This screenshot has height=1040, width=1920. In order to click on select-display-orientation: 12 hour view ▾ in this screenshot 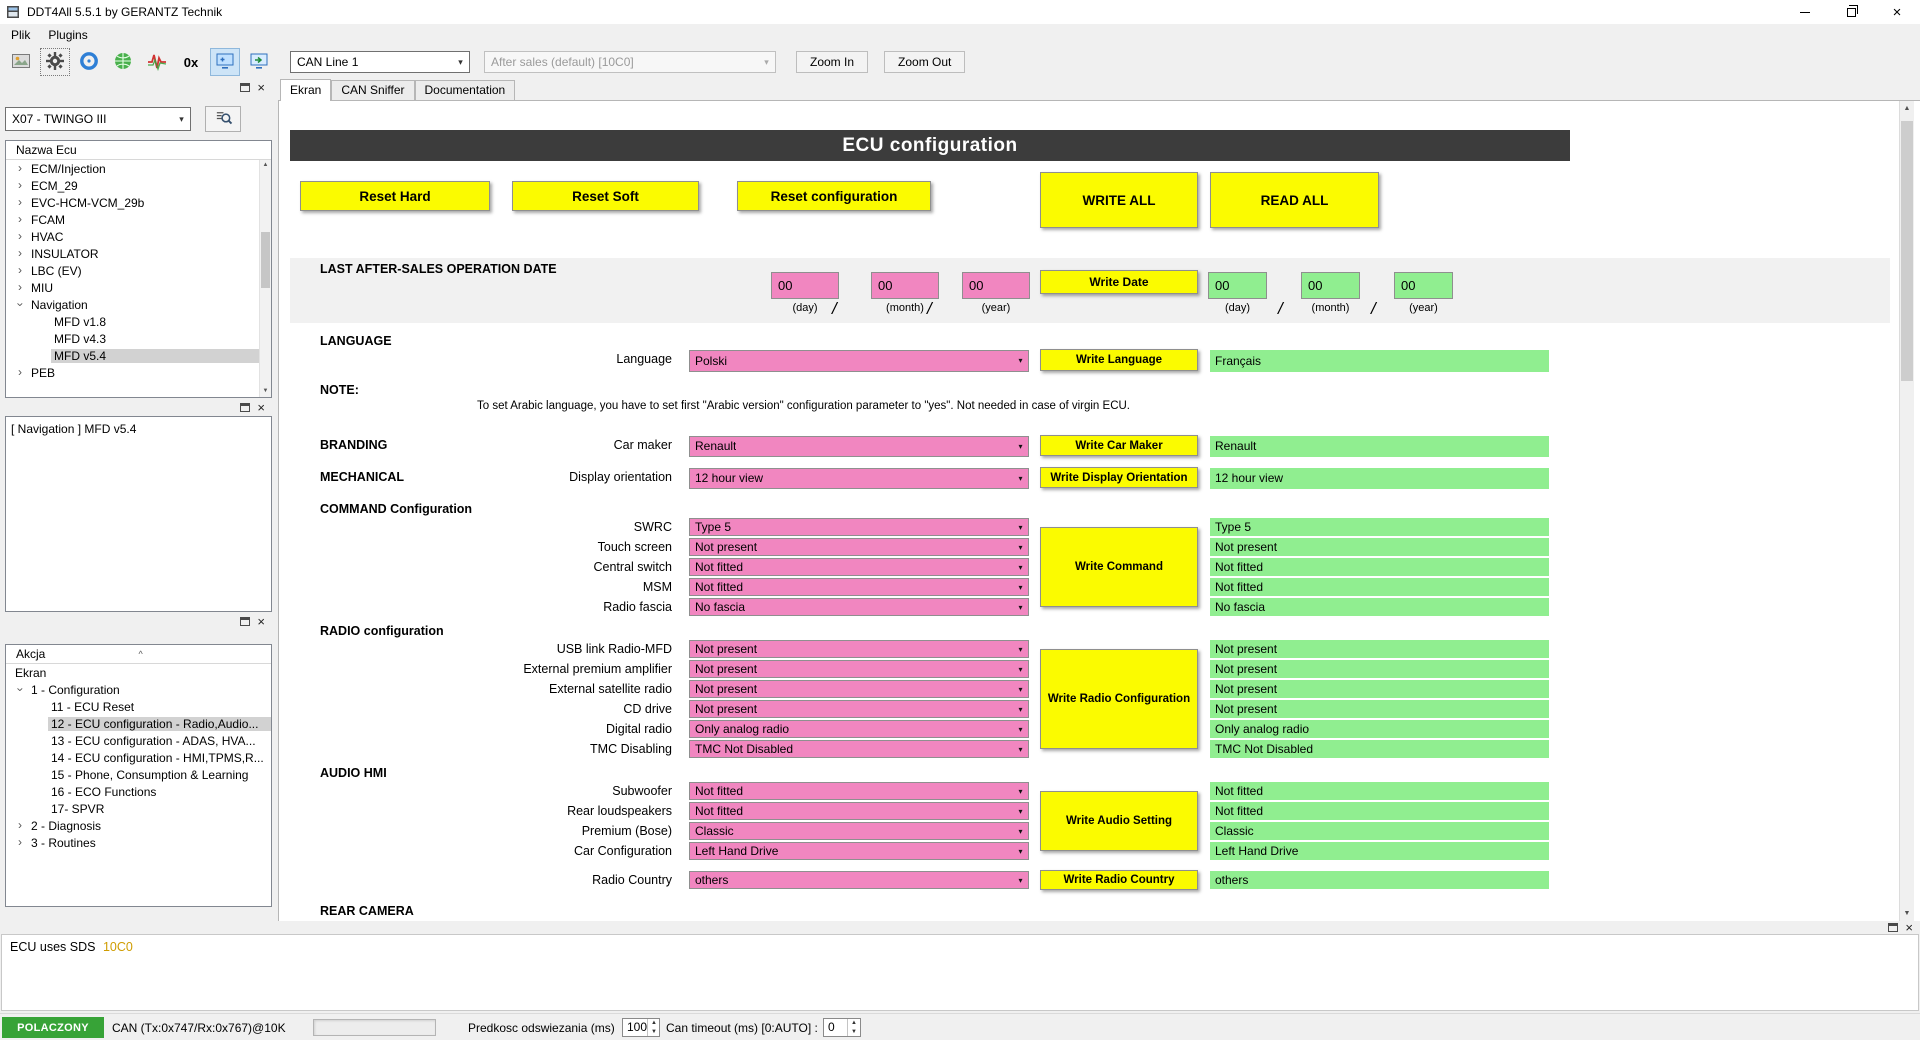, I will do `click(859, 478)`.